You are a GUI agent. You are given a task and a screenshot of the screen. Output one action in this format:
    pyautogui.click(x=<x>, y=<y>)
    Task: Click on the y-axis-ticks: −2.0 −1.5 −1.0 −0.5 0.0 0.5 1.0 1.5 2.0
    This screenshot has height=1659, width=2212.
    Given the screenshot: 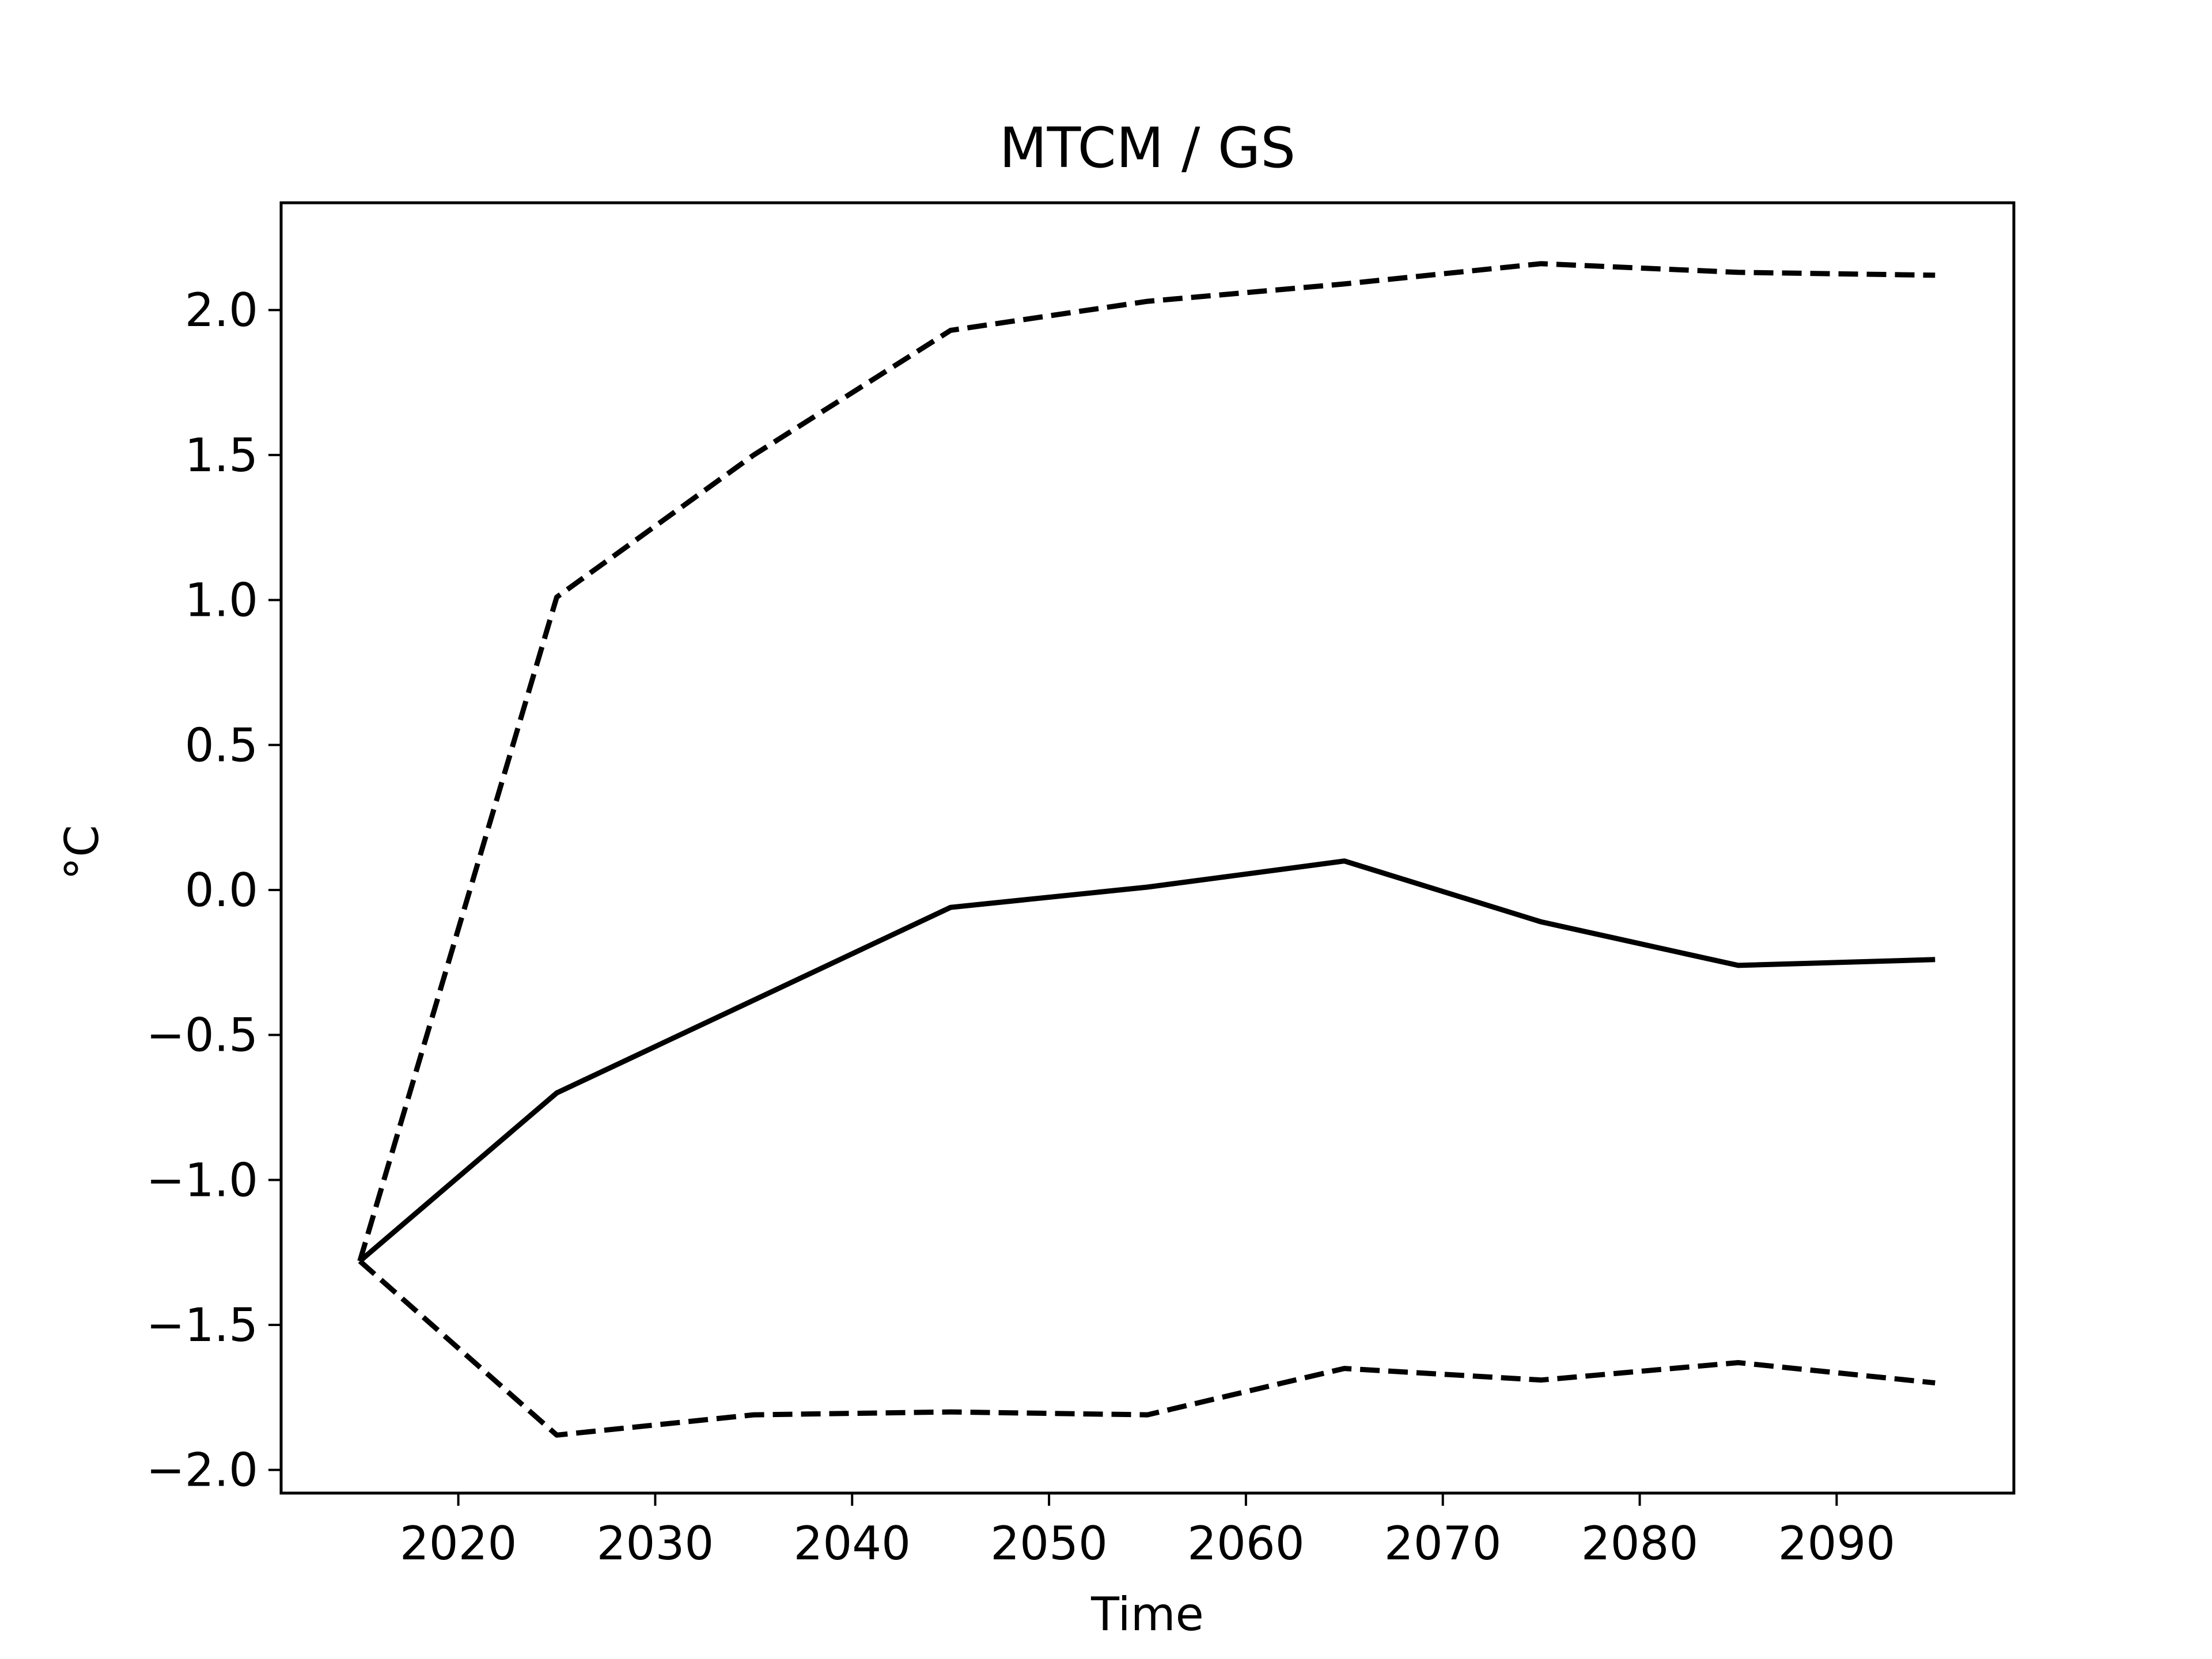 What is the action you would take?
    pyautogui.click(x=213, y=890)
    